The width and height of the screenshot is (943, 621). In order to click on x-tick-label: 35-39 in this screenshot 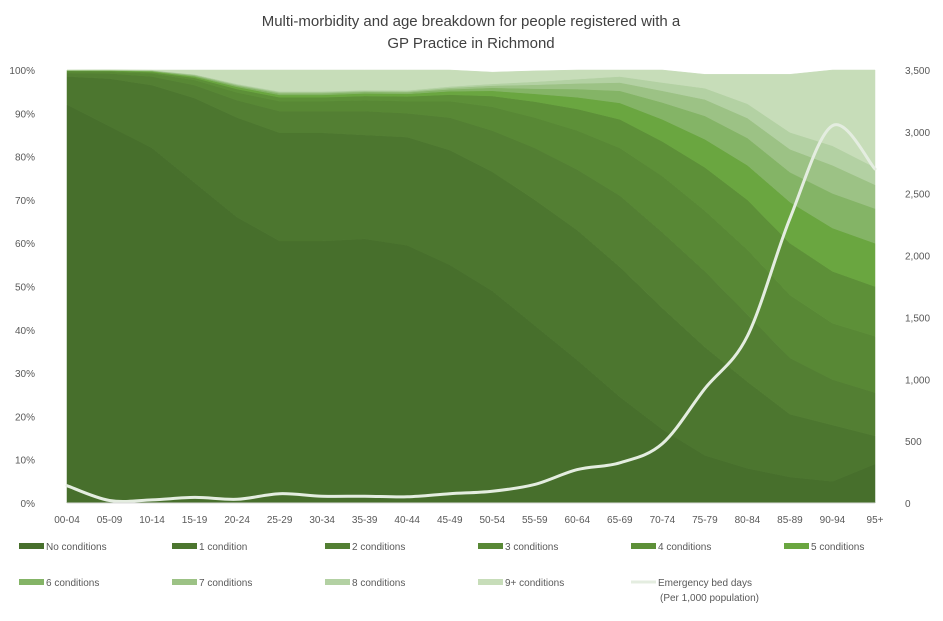, I will do `click(365, 520)`.